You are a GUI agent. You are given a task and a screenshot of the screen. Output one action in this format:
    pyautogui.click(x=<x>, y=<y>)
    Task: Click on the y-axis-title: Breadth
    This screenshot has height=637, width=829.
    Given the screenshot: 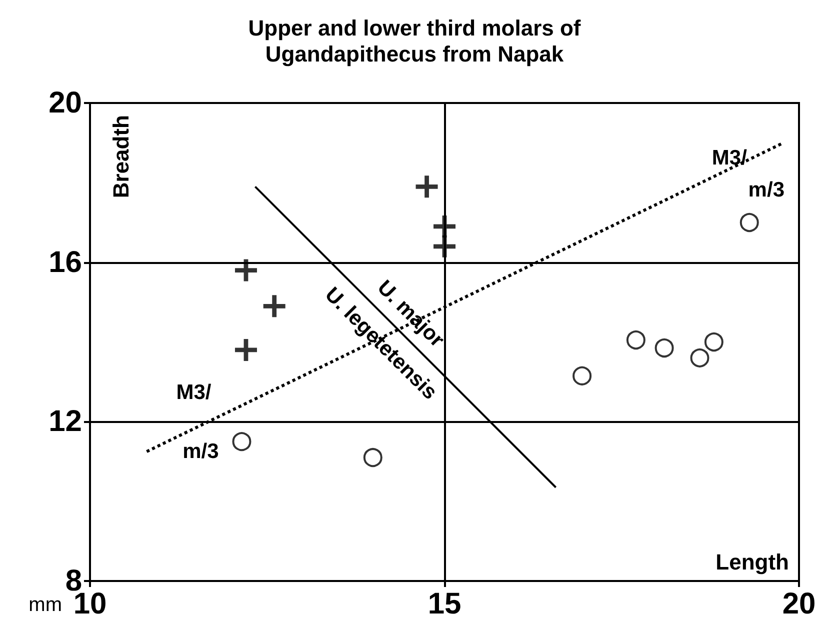 What is the action you would take?
    pyautogui.click(x=121, y=156)
    